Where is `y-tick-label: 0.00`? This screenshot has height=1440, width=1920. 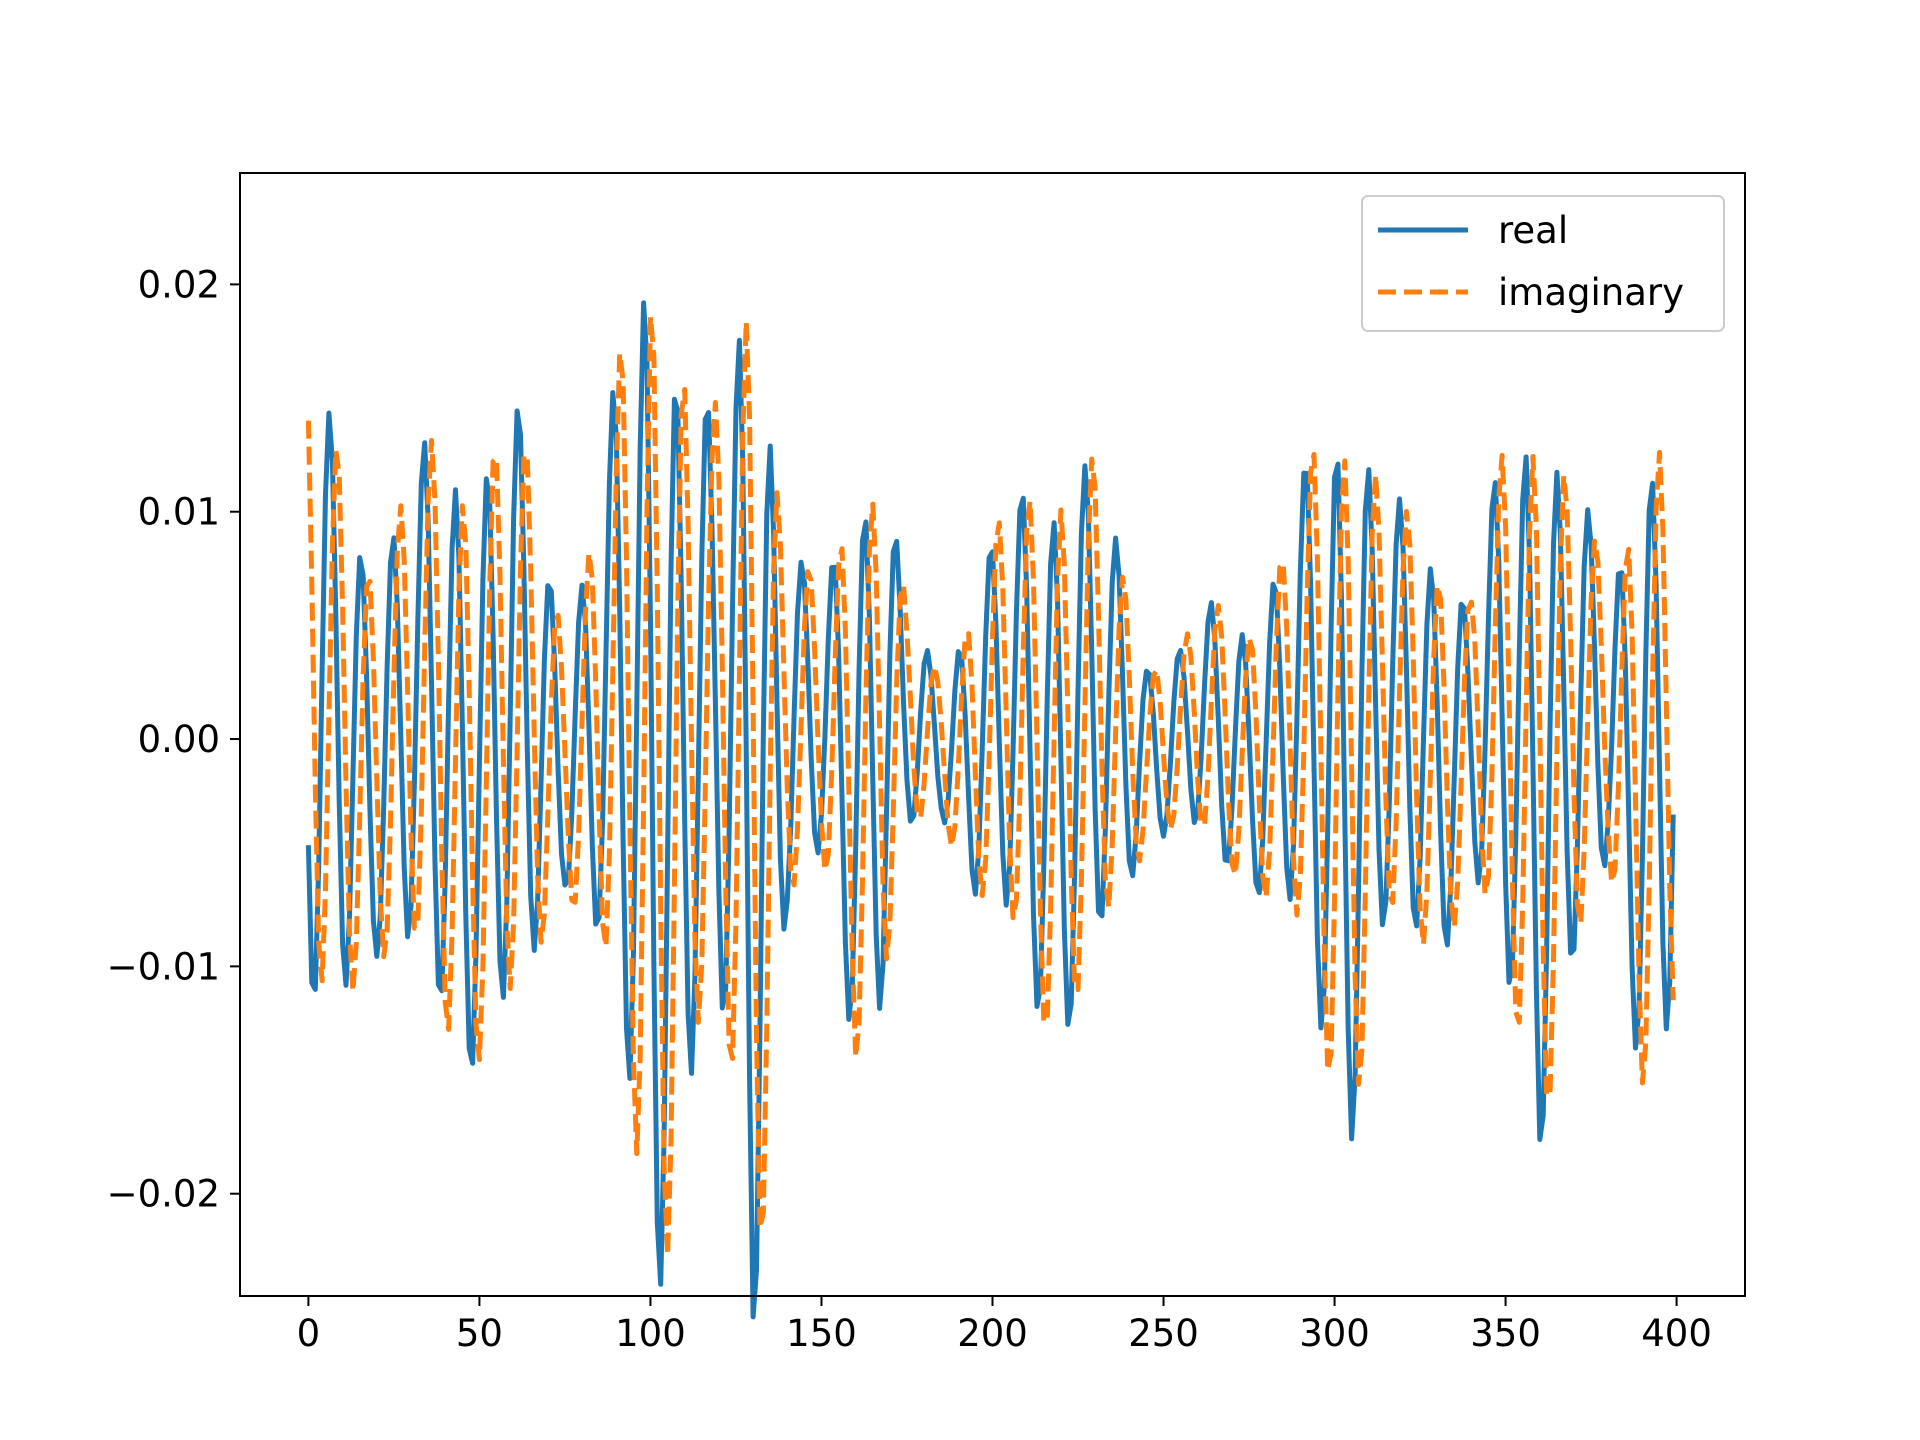
y-tick-label: 0.00 is located at coordinates (179, 739).